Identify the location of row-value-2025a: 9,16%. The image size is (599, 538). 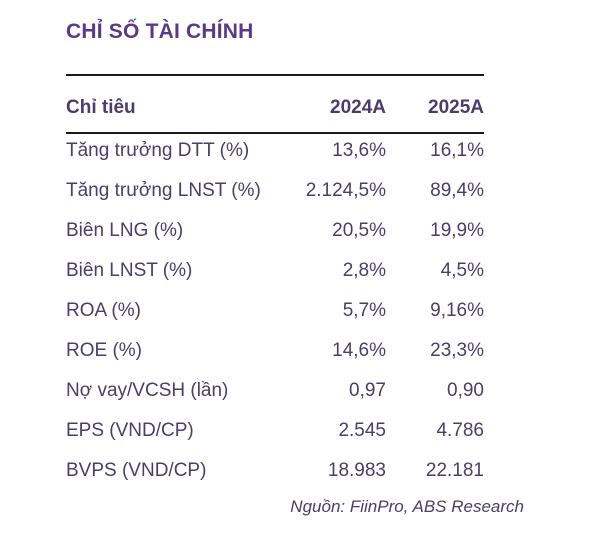
(457, 310).